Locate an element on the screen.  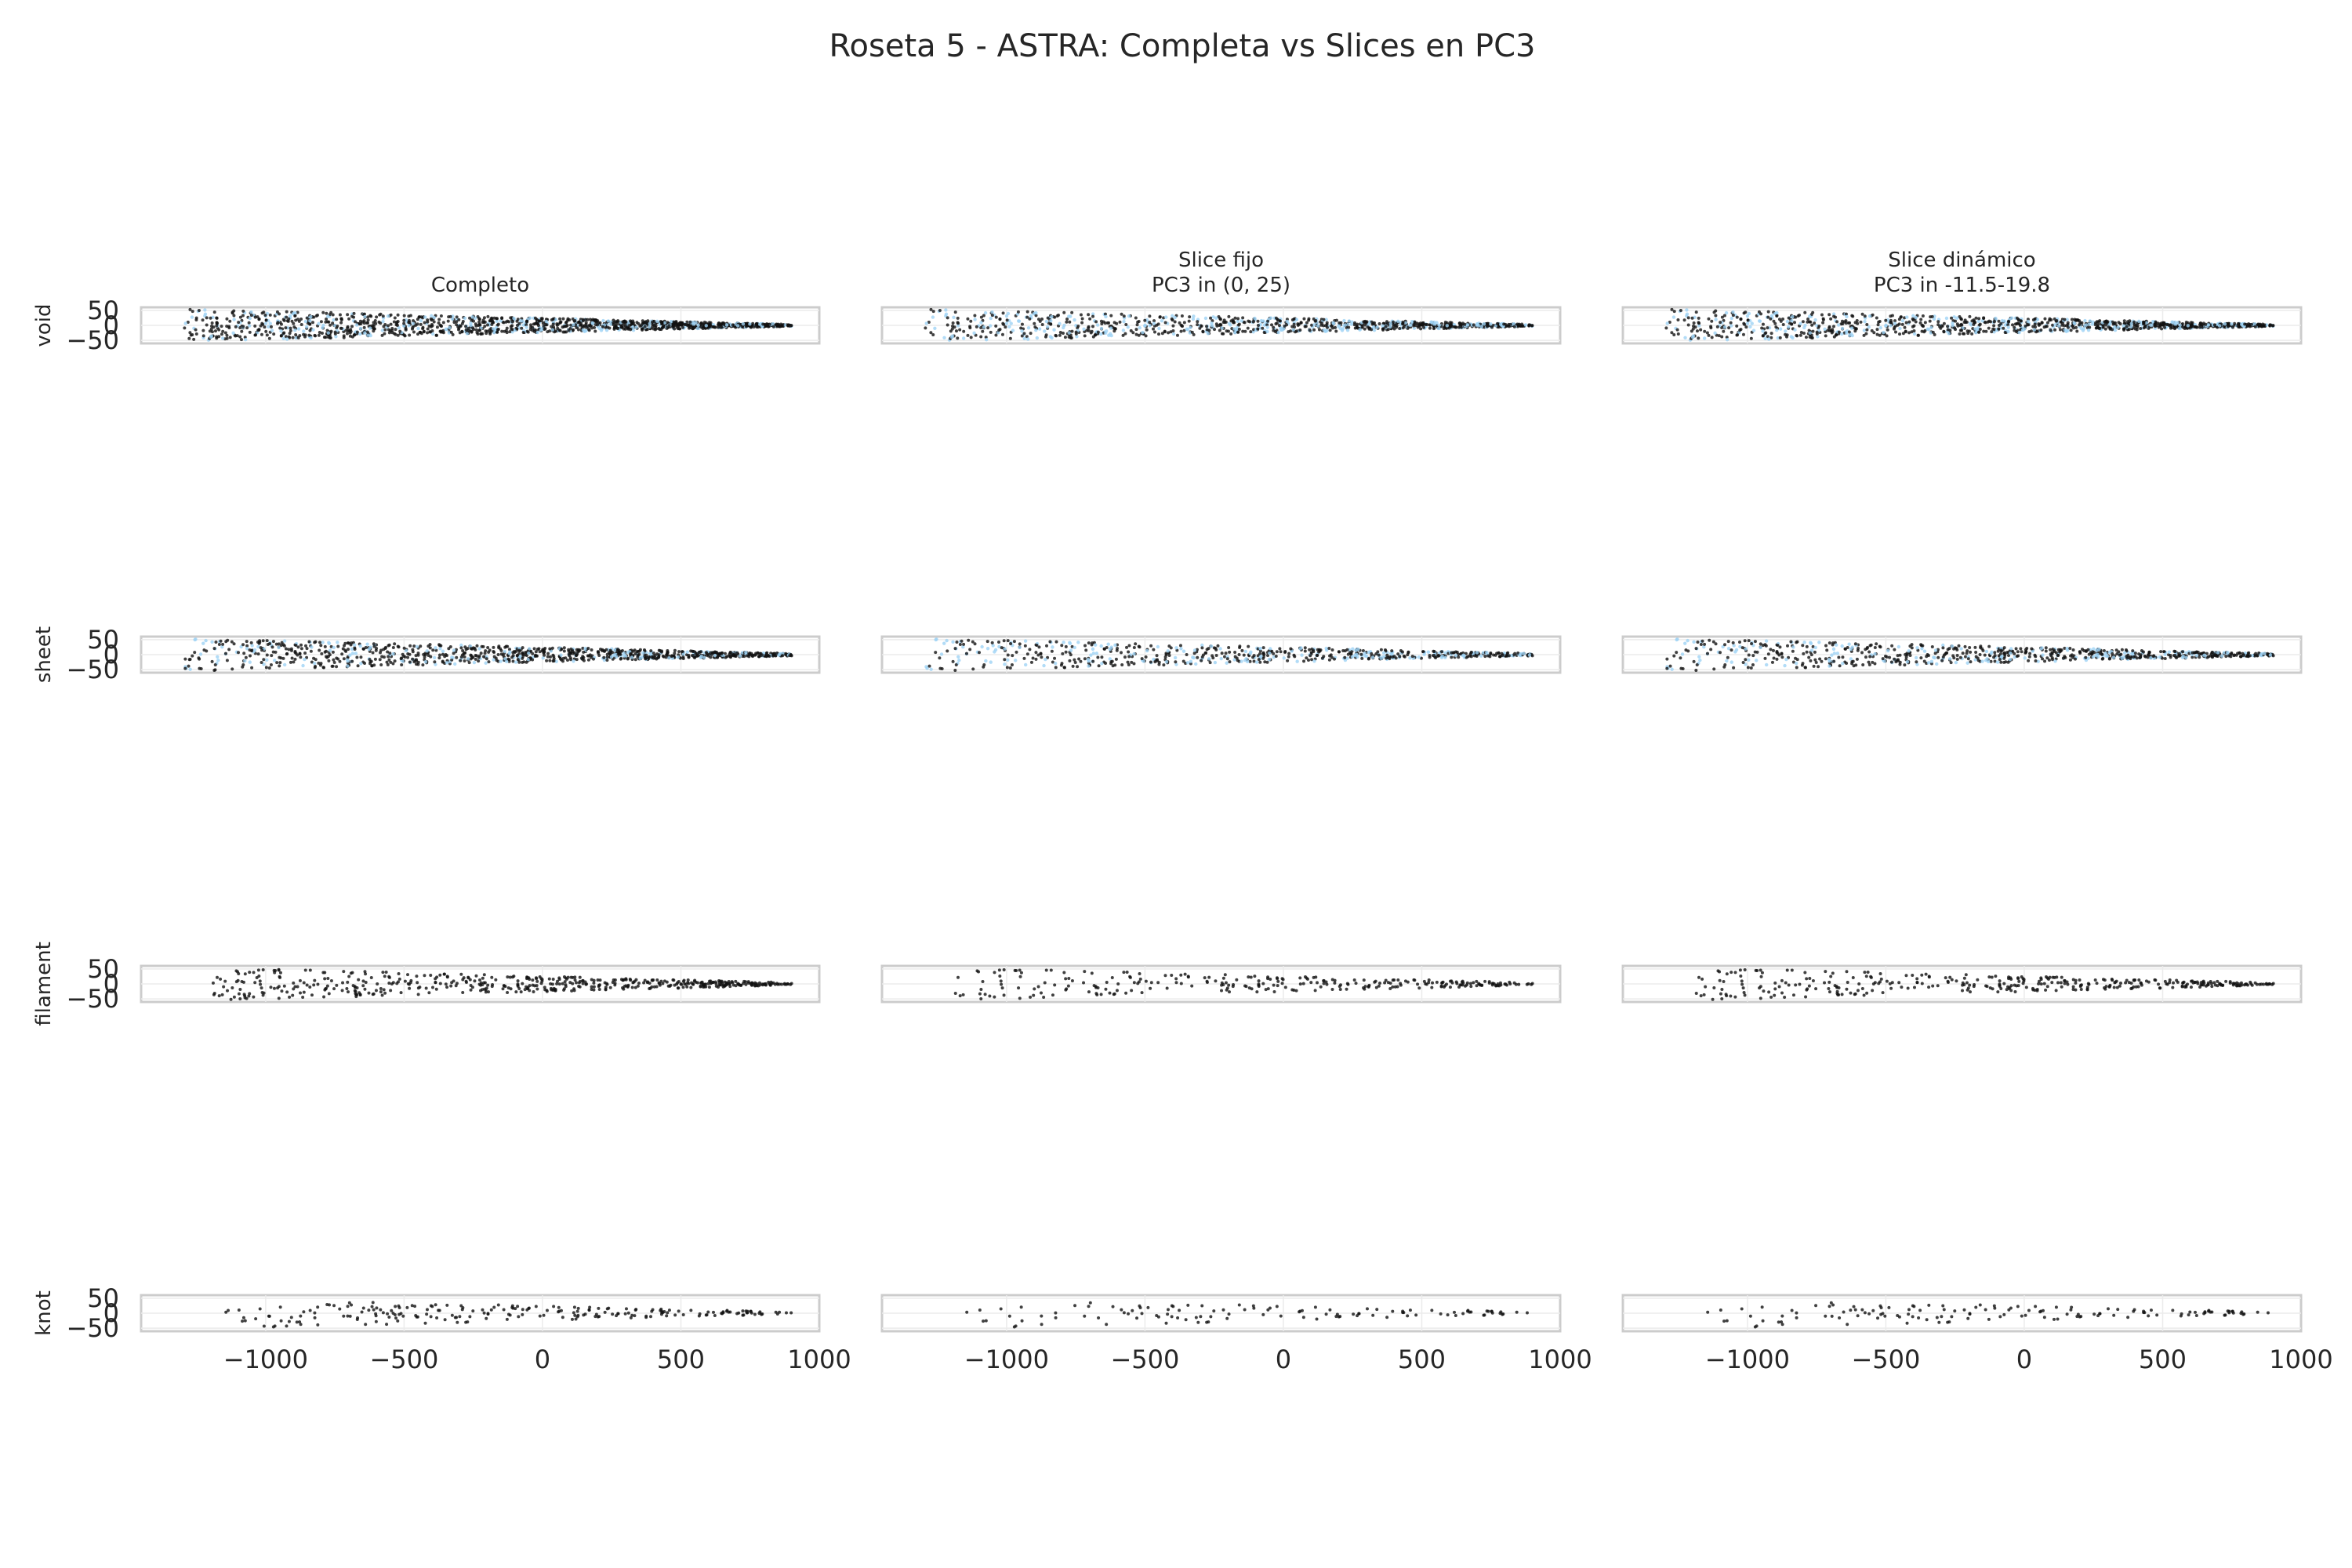
y-tick-label: 0 is located at coordinates (111, 325).